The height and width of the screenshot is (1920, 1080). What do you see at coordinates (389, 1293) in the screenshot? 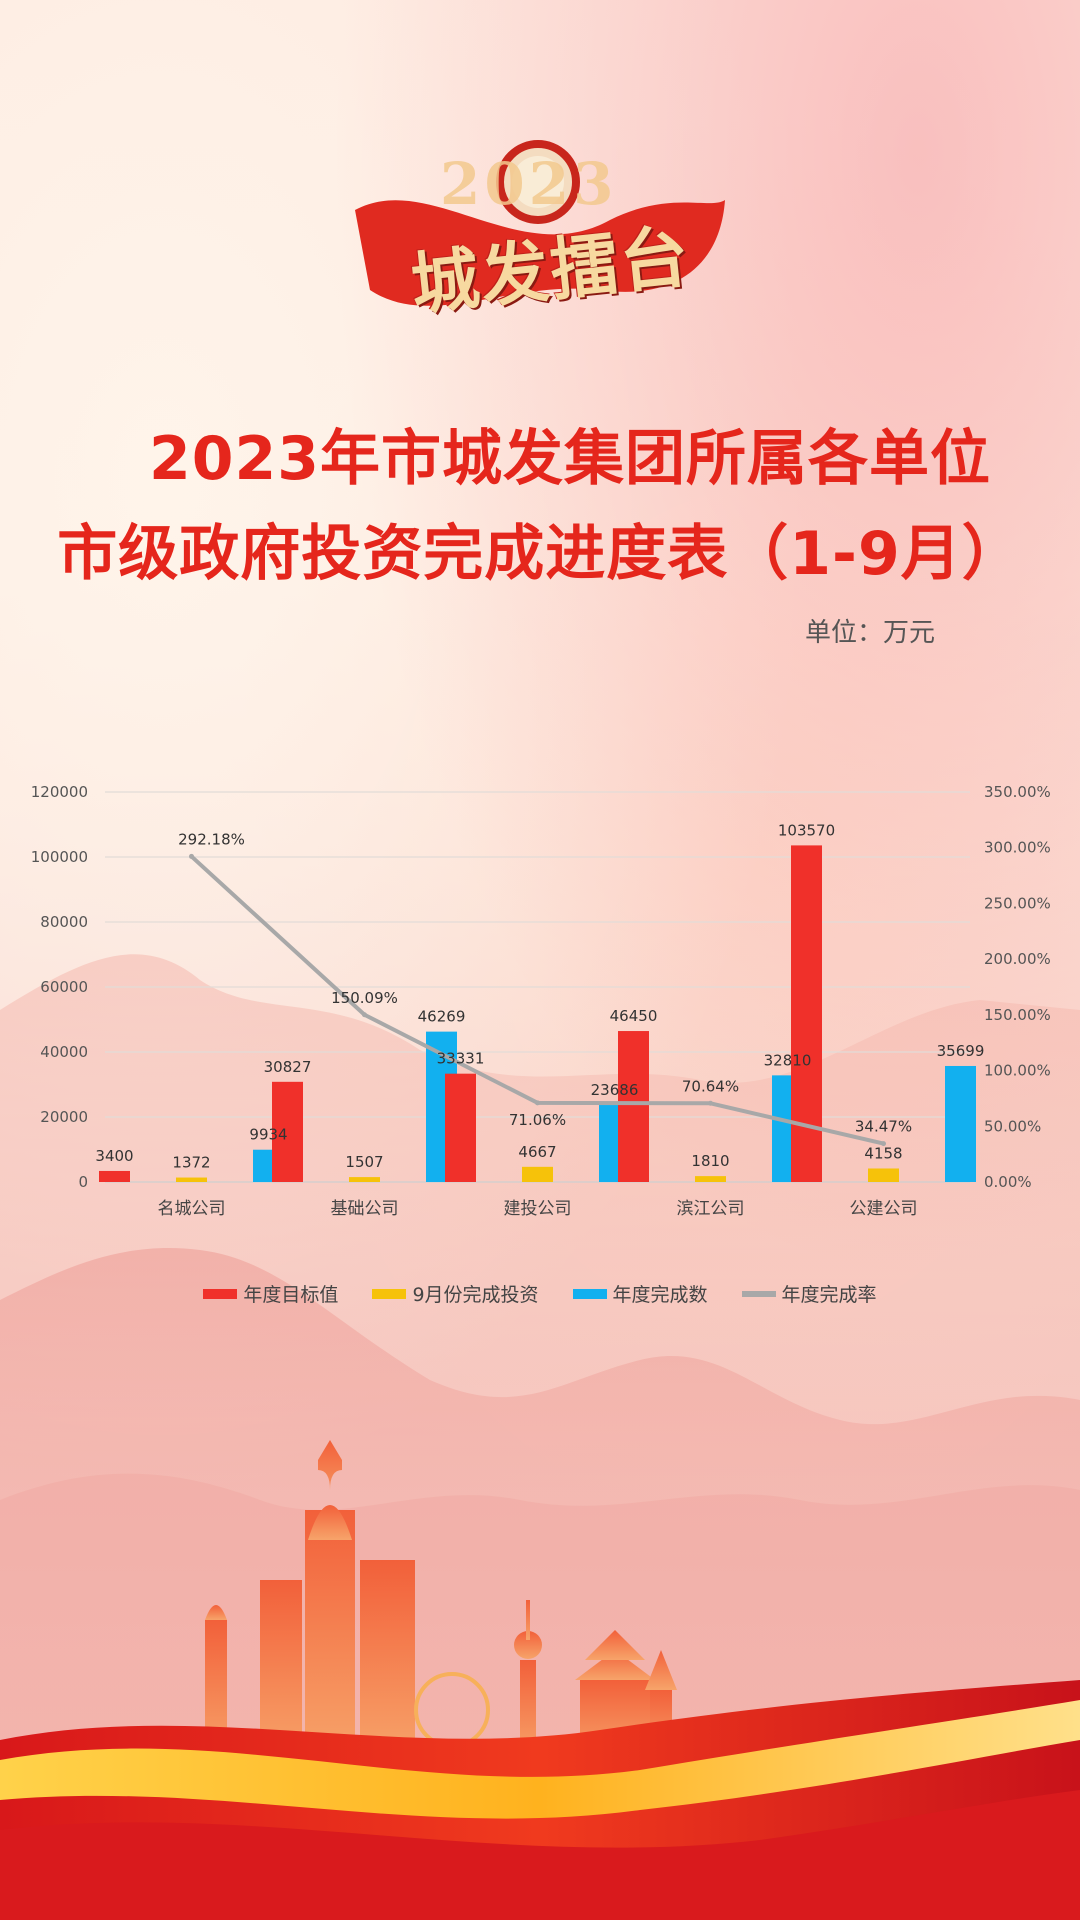
I see `legend-swatch-september` at bounding box center [389, 1293].